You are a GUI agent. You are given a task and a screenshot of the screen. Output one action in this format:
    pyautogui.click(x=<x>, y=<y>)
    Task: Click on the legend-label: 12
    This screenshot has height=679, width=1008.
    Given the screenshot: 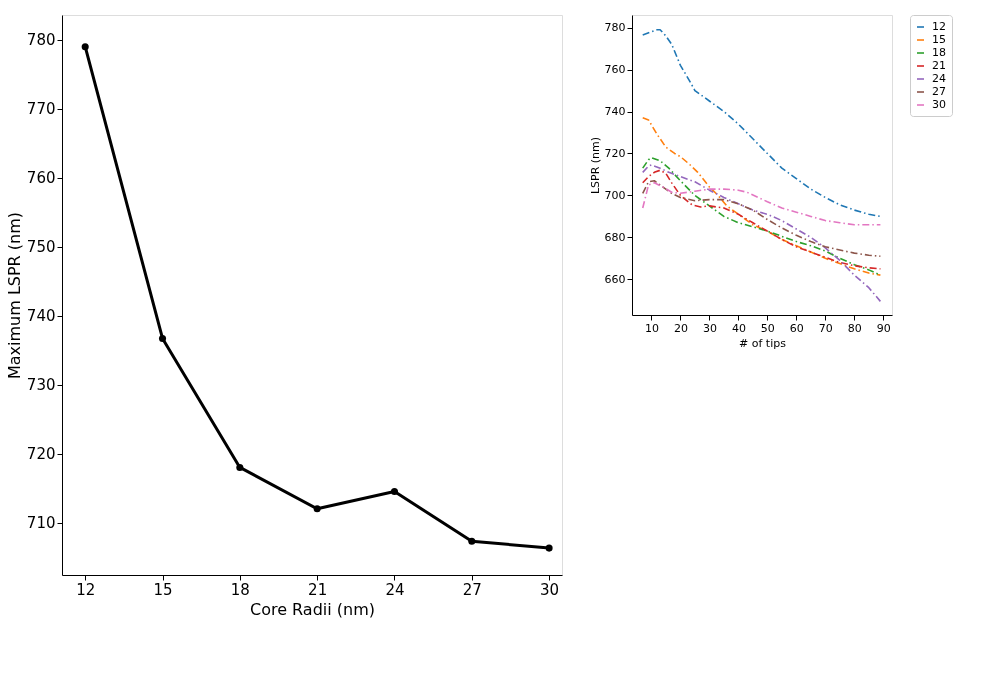 What is the action you would take?
    pyautogui.click(x=939, y=26)
    